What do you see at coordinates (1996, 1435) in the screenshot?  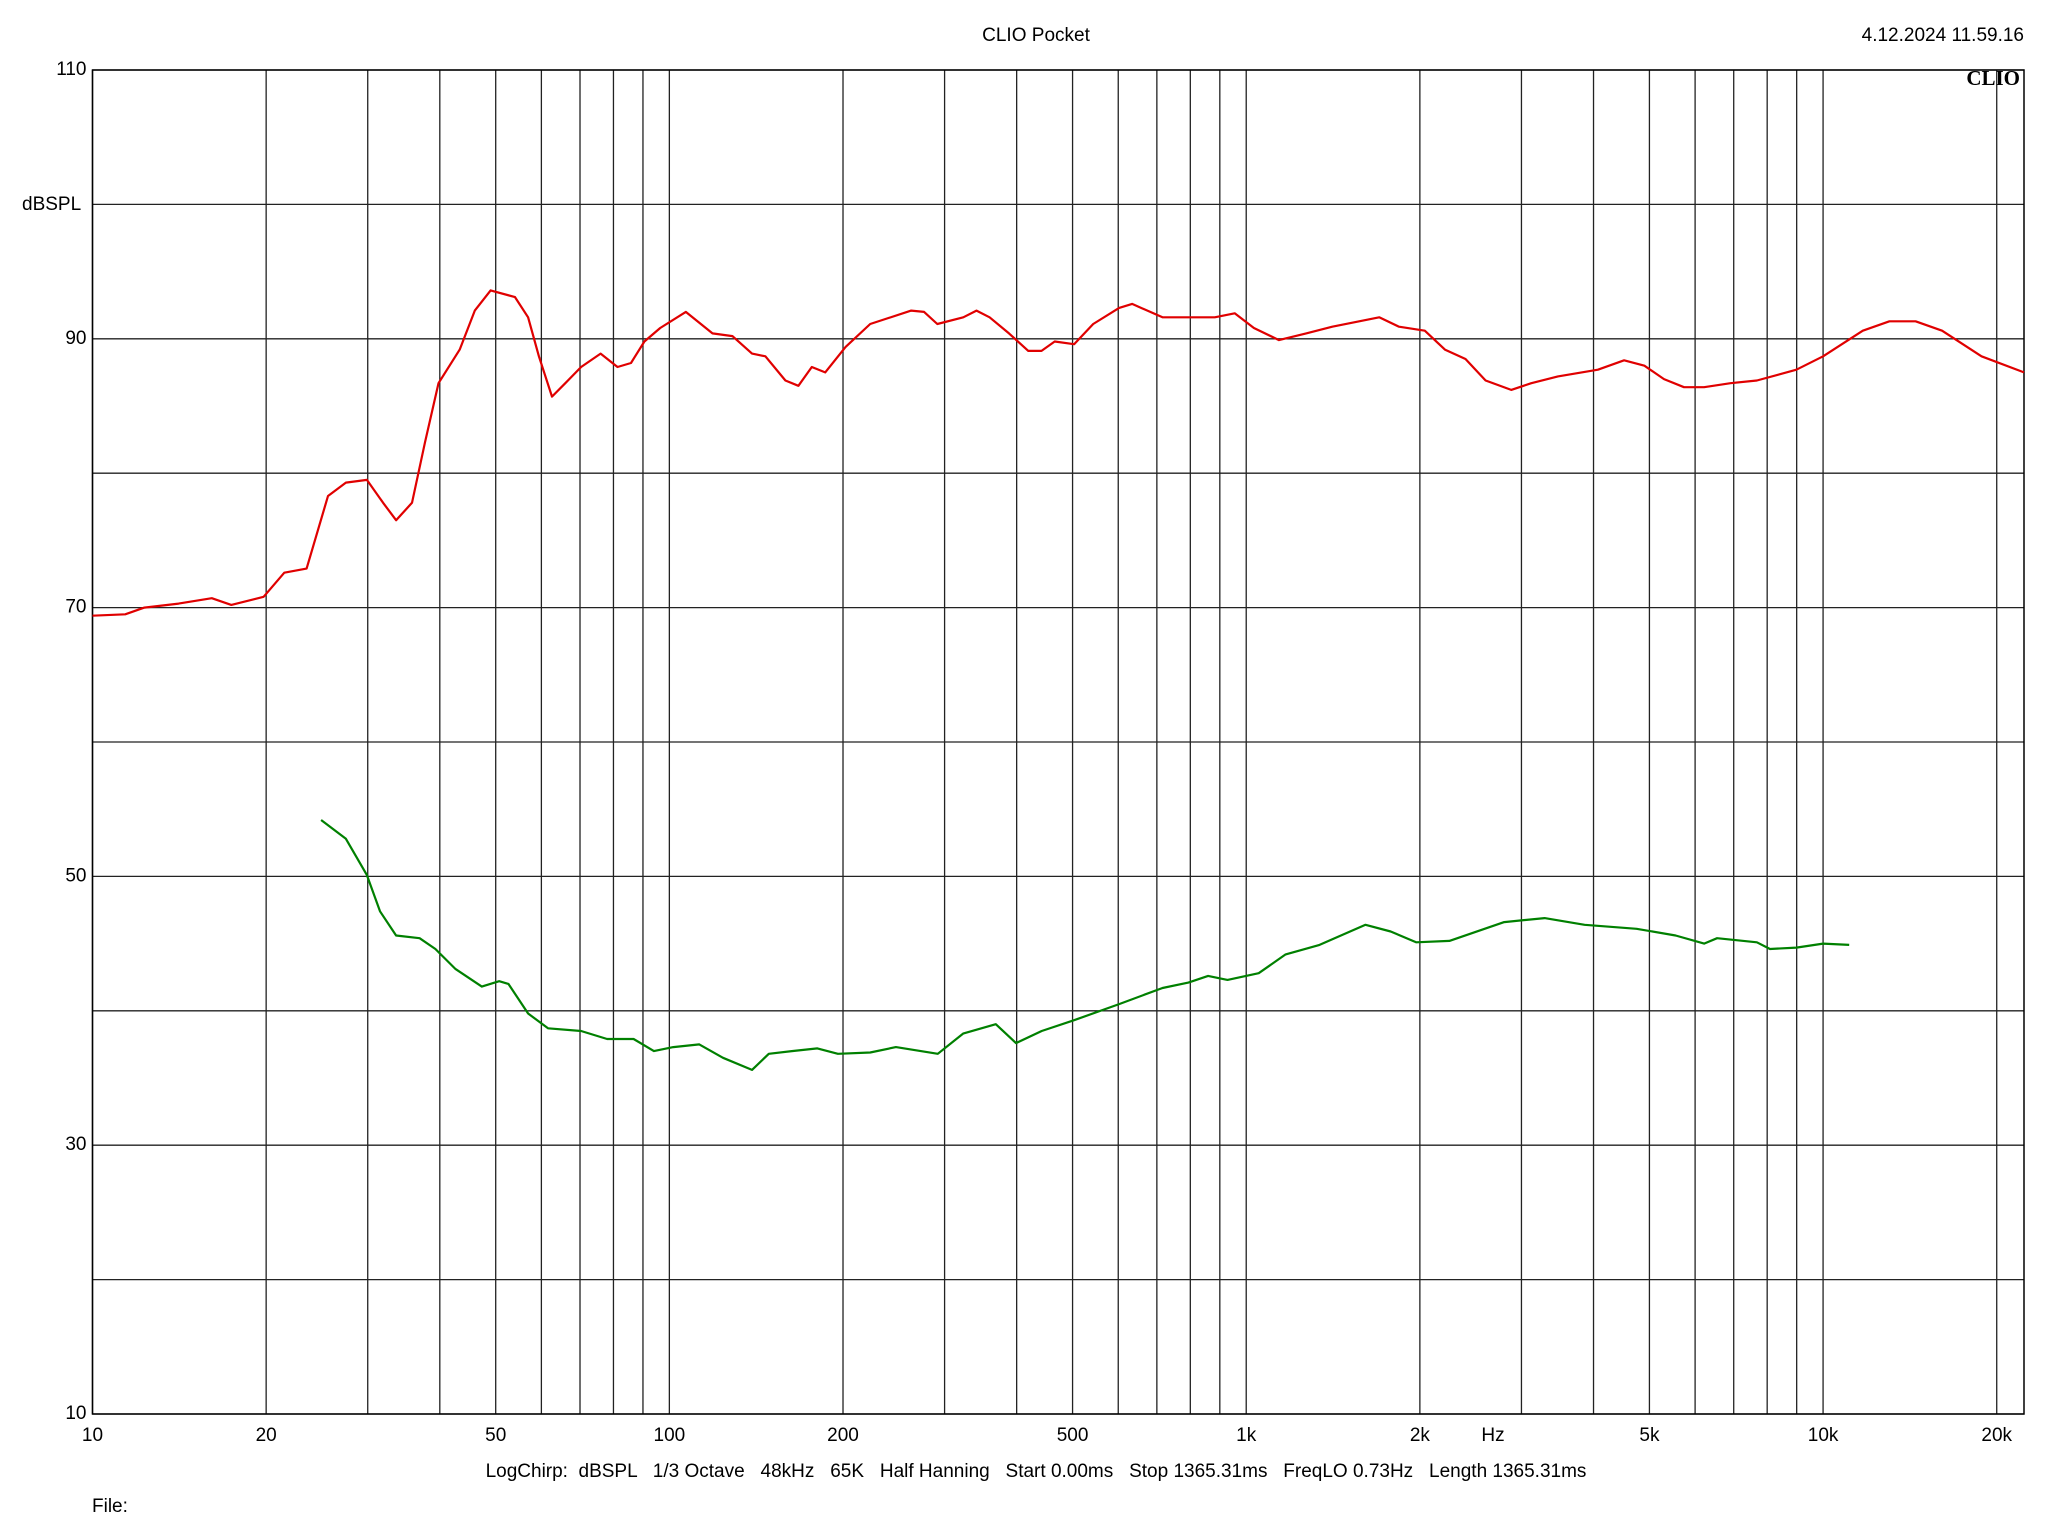 I see `x-tick-label: 20k` at bounding box center [1996, 1435].